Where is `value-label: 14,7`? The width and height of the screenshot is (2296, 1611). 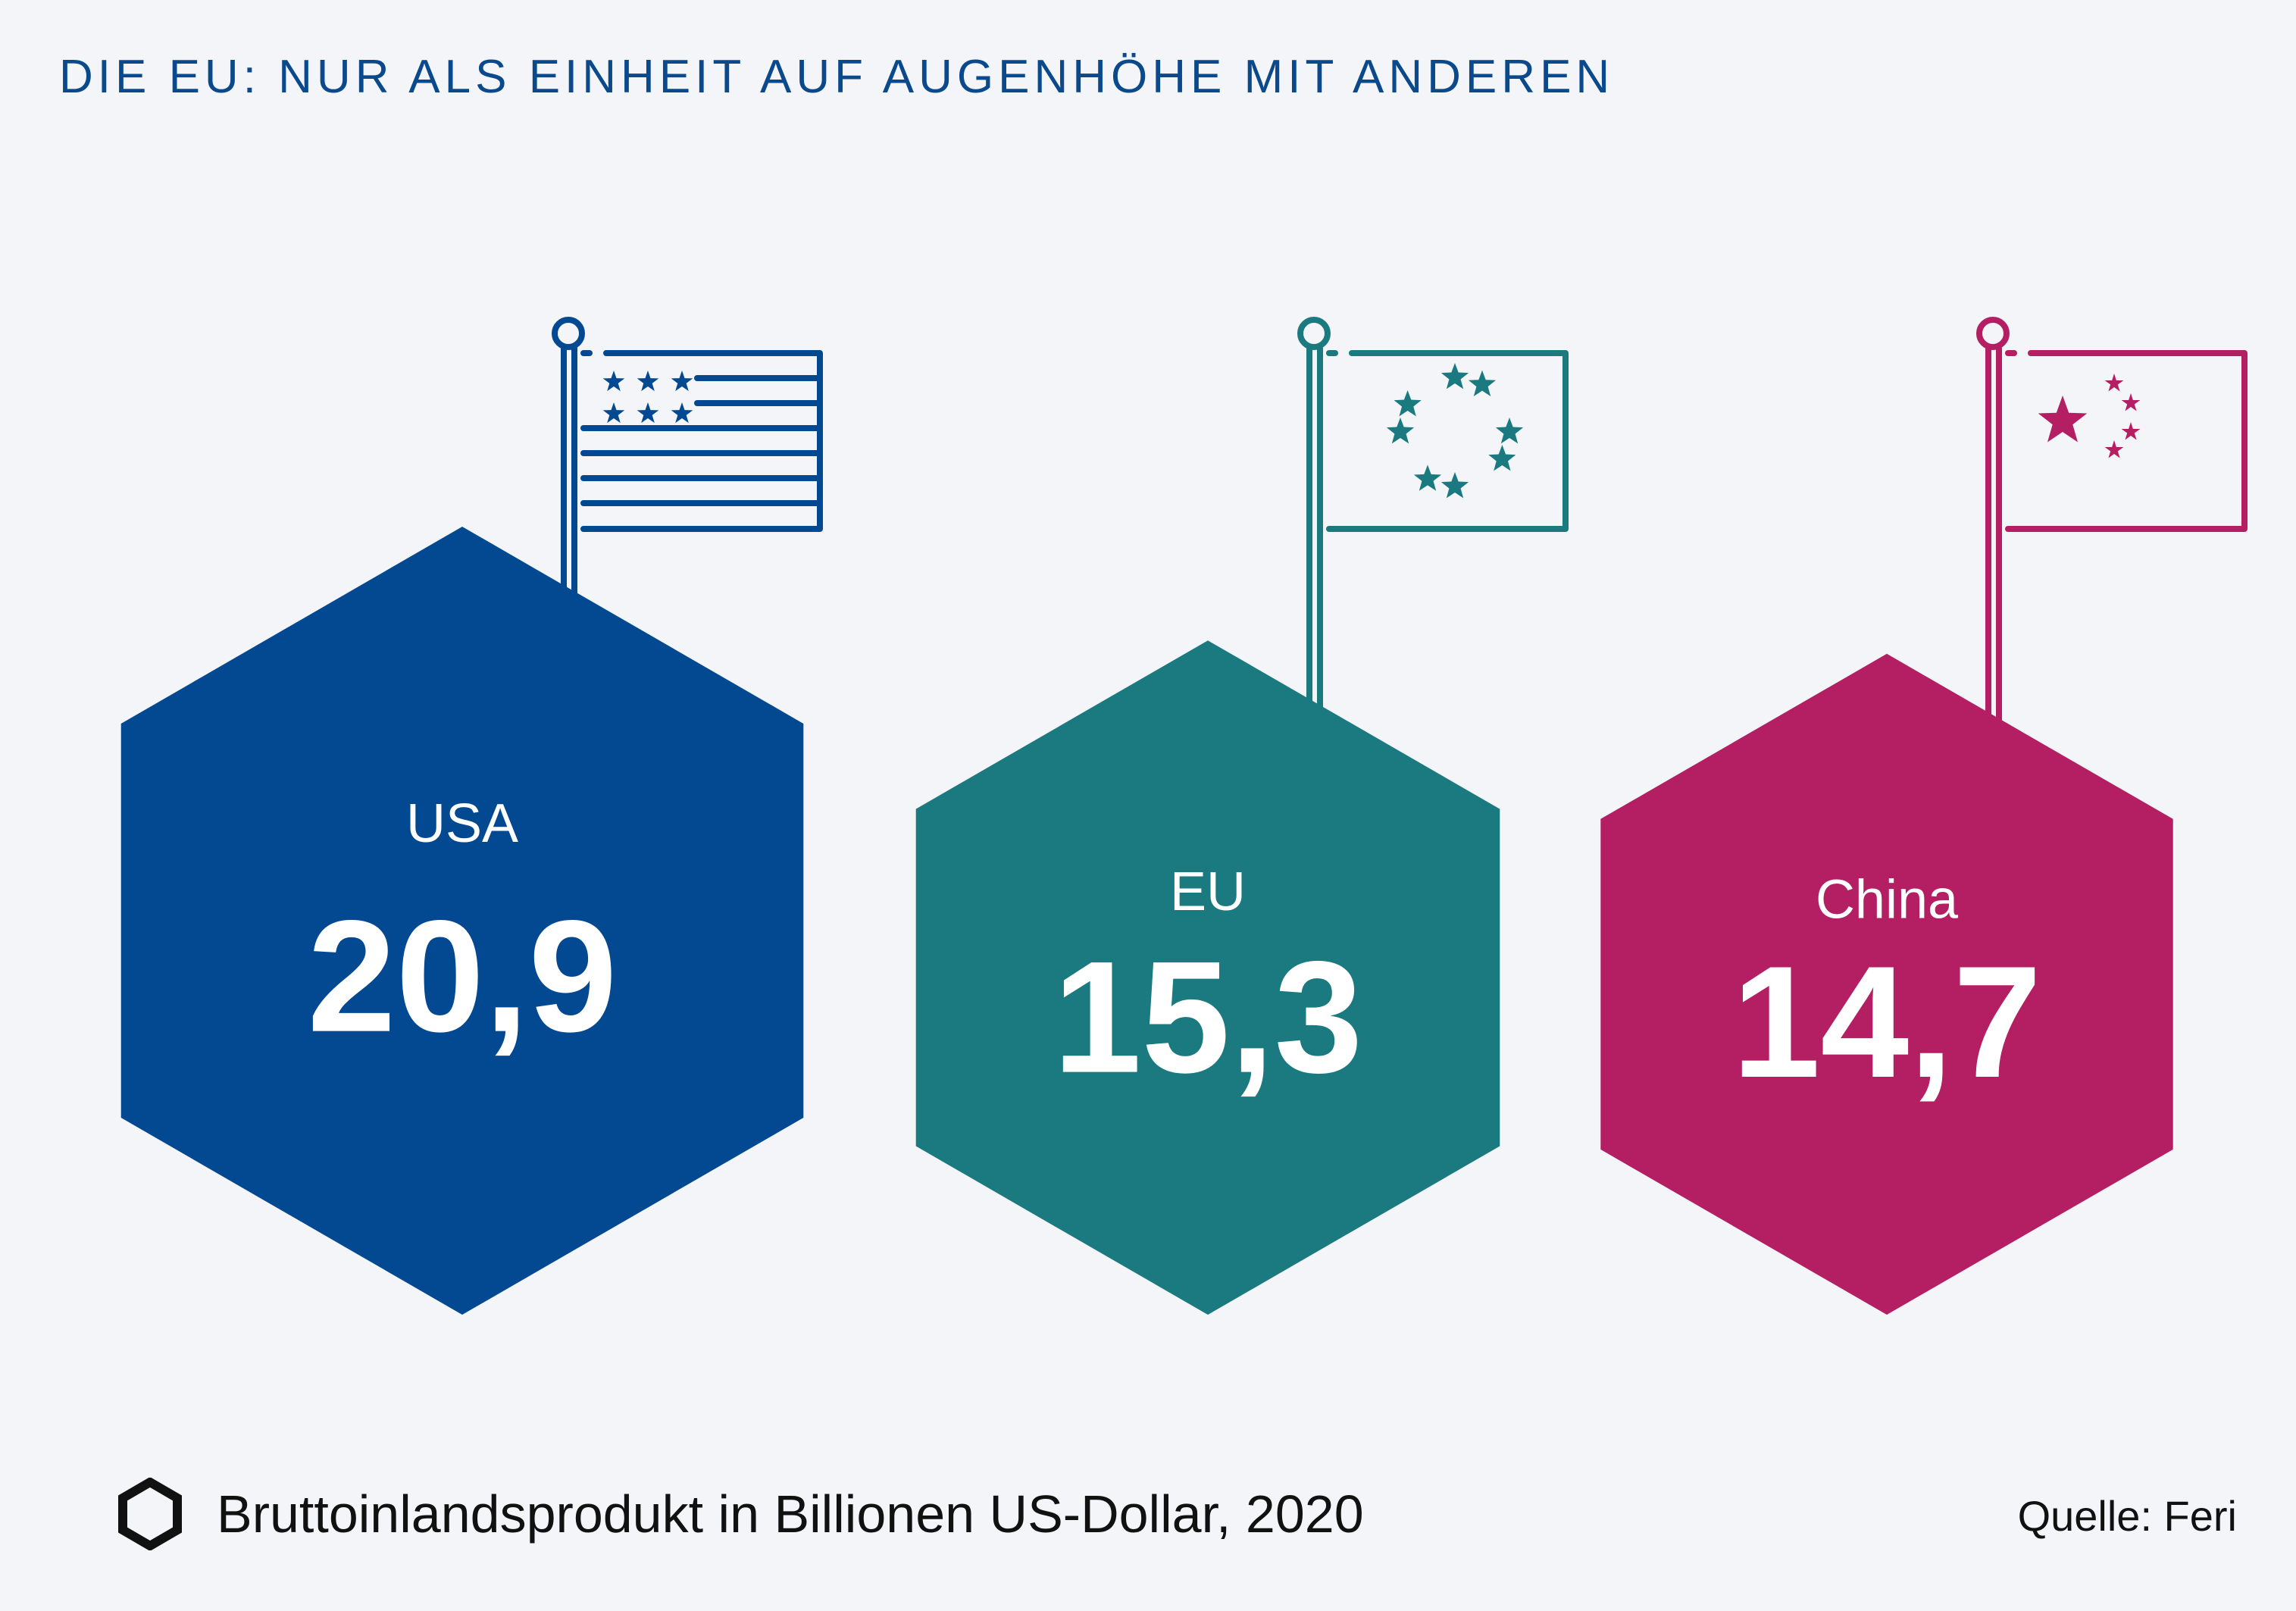 value-label: 14,7 is located at coordinates (1887, 1022).